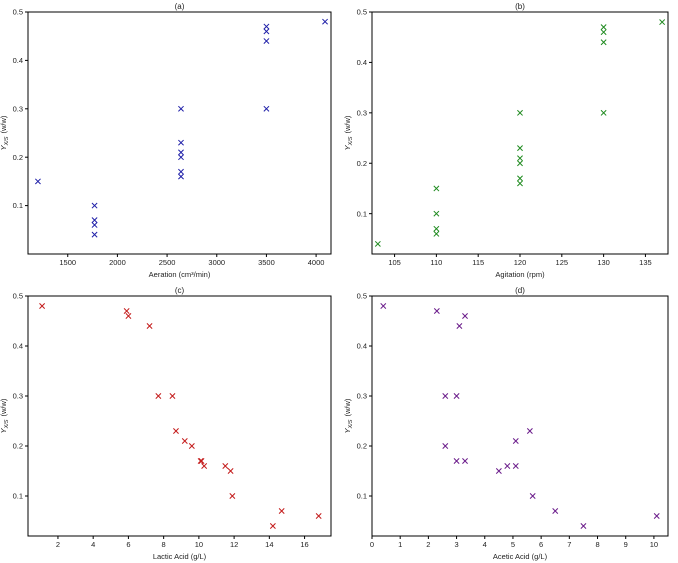  I want to click on x-tick-label: 6, so click(128, 544).